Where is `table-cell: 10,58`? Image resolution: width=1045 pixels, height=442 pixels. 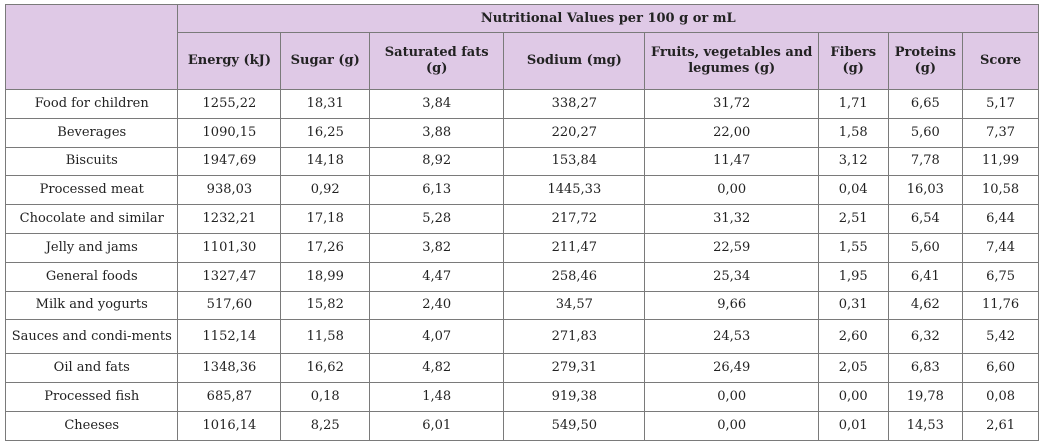
table-cell: 10,58 is located at coordinates (1000, 190).